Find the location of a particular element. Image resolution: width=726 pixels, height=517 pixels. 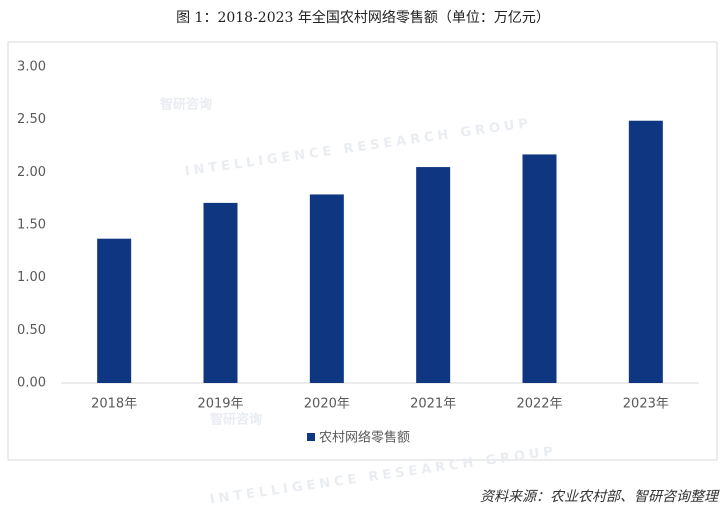

y-tick-label: 0.00 is located at coordinates (31, 383).